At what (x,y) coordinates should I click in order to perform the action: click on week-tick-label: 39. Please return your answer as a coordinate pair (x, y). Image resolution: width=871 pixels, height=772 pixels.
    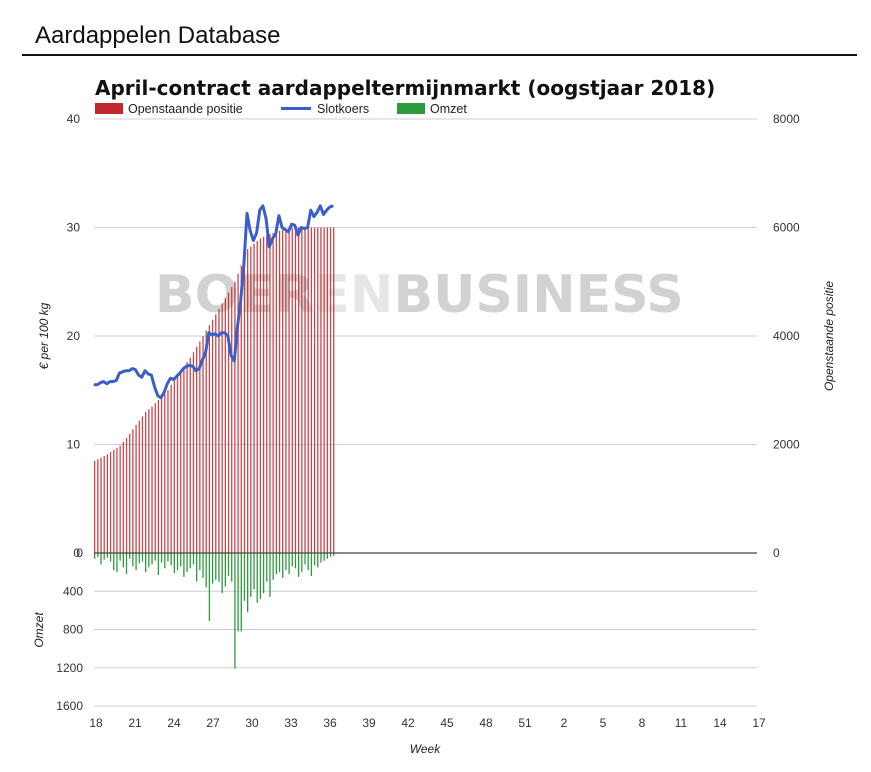
    Looking at the image, I should click on (369, 723).